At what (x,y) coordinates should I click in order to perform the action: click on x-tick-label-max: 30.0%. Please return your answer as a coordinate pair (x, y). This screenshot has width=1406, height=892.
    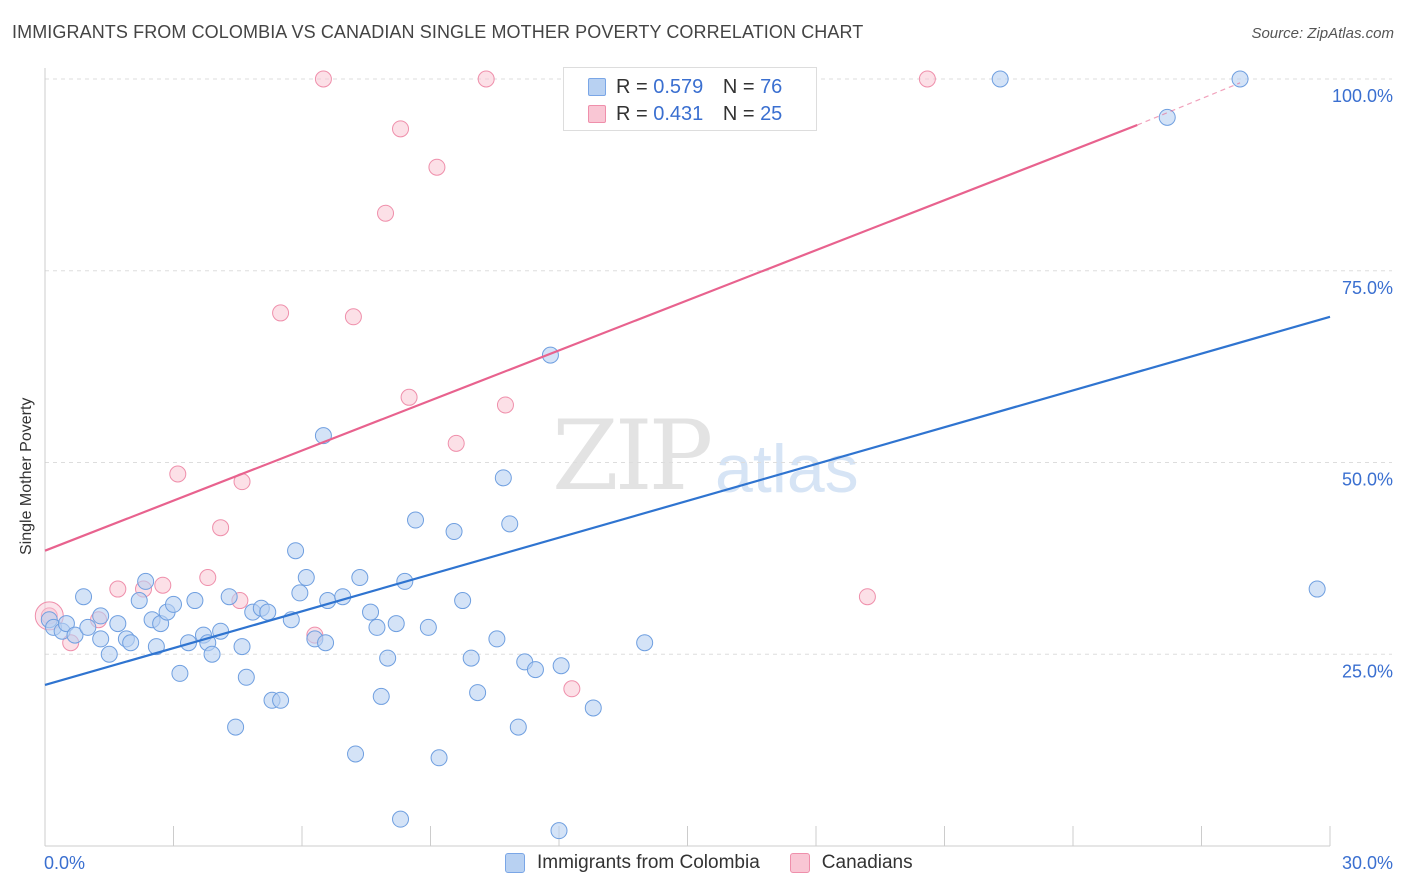
    Looking at the image, I should click on (1367, 863).